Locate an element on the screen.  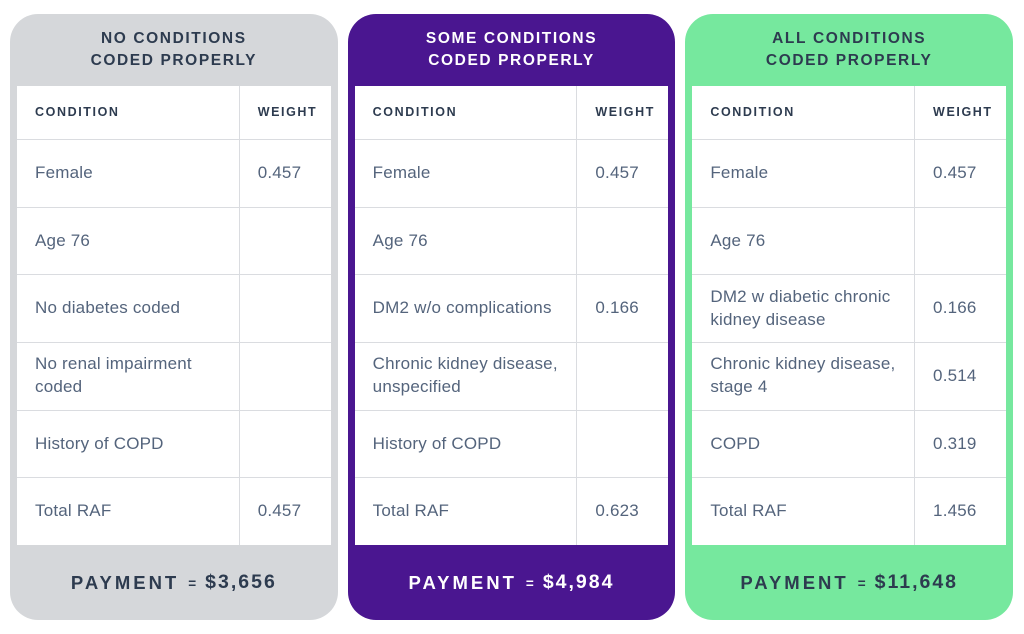
payment-footer: PAYMENT = $3,656 is located at coordinates (174, 582).